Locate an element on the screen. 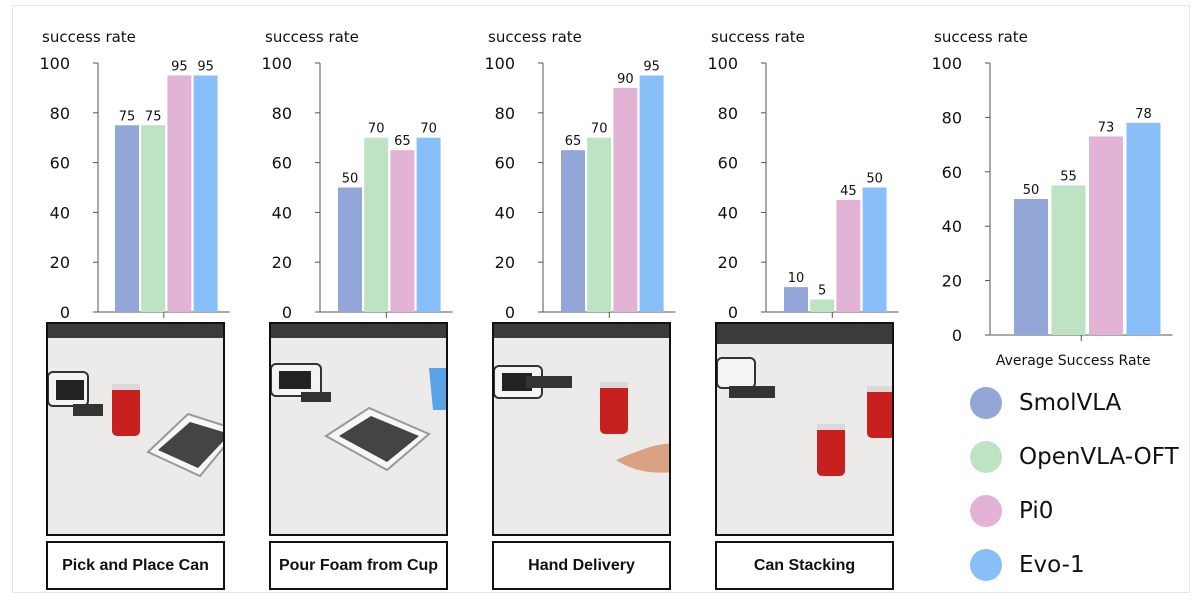  data-label-openvla-oft: 5 is located at coordinates (822, 291).